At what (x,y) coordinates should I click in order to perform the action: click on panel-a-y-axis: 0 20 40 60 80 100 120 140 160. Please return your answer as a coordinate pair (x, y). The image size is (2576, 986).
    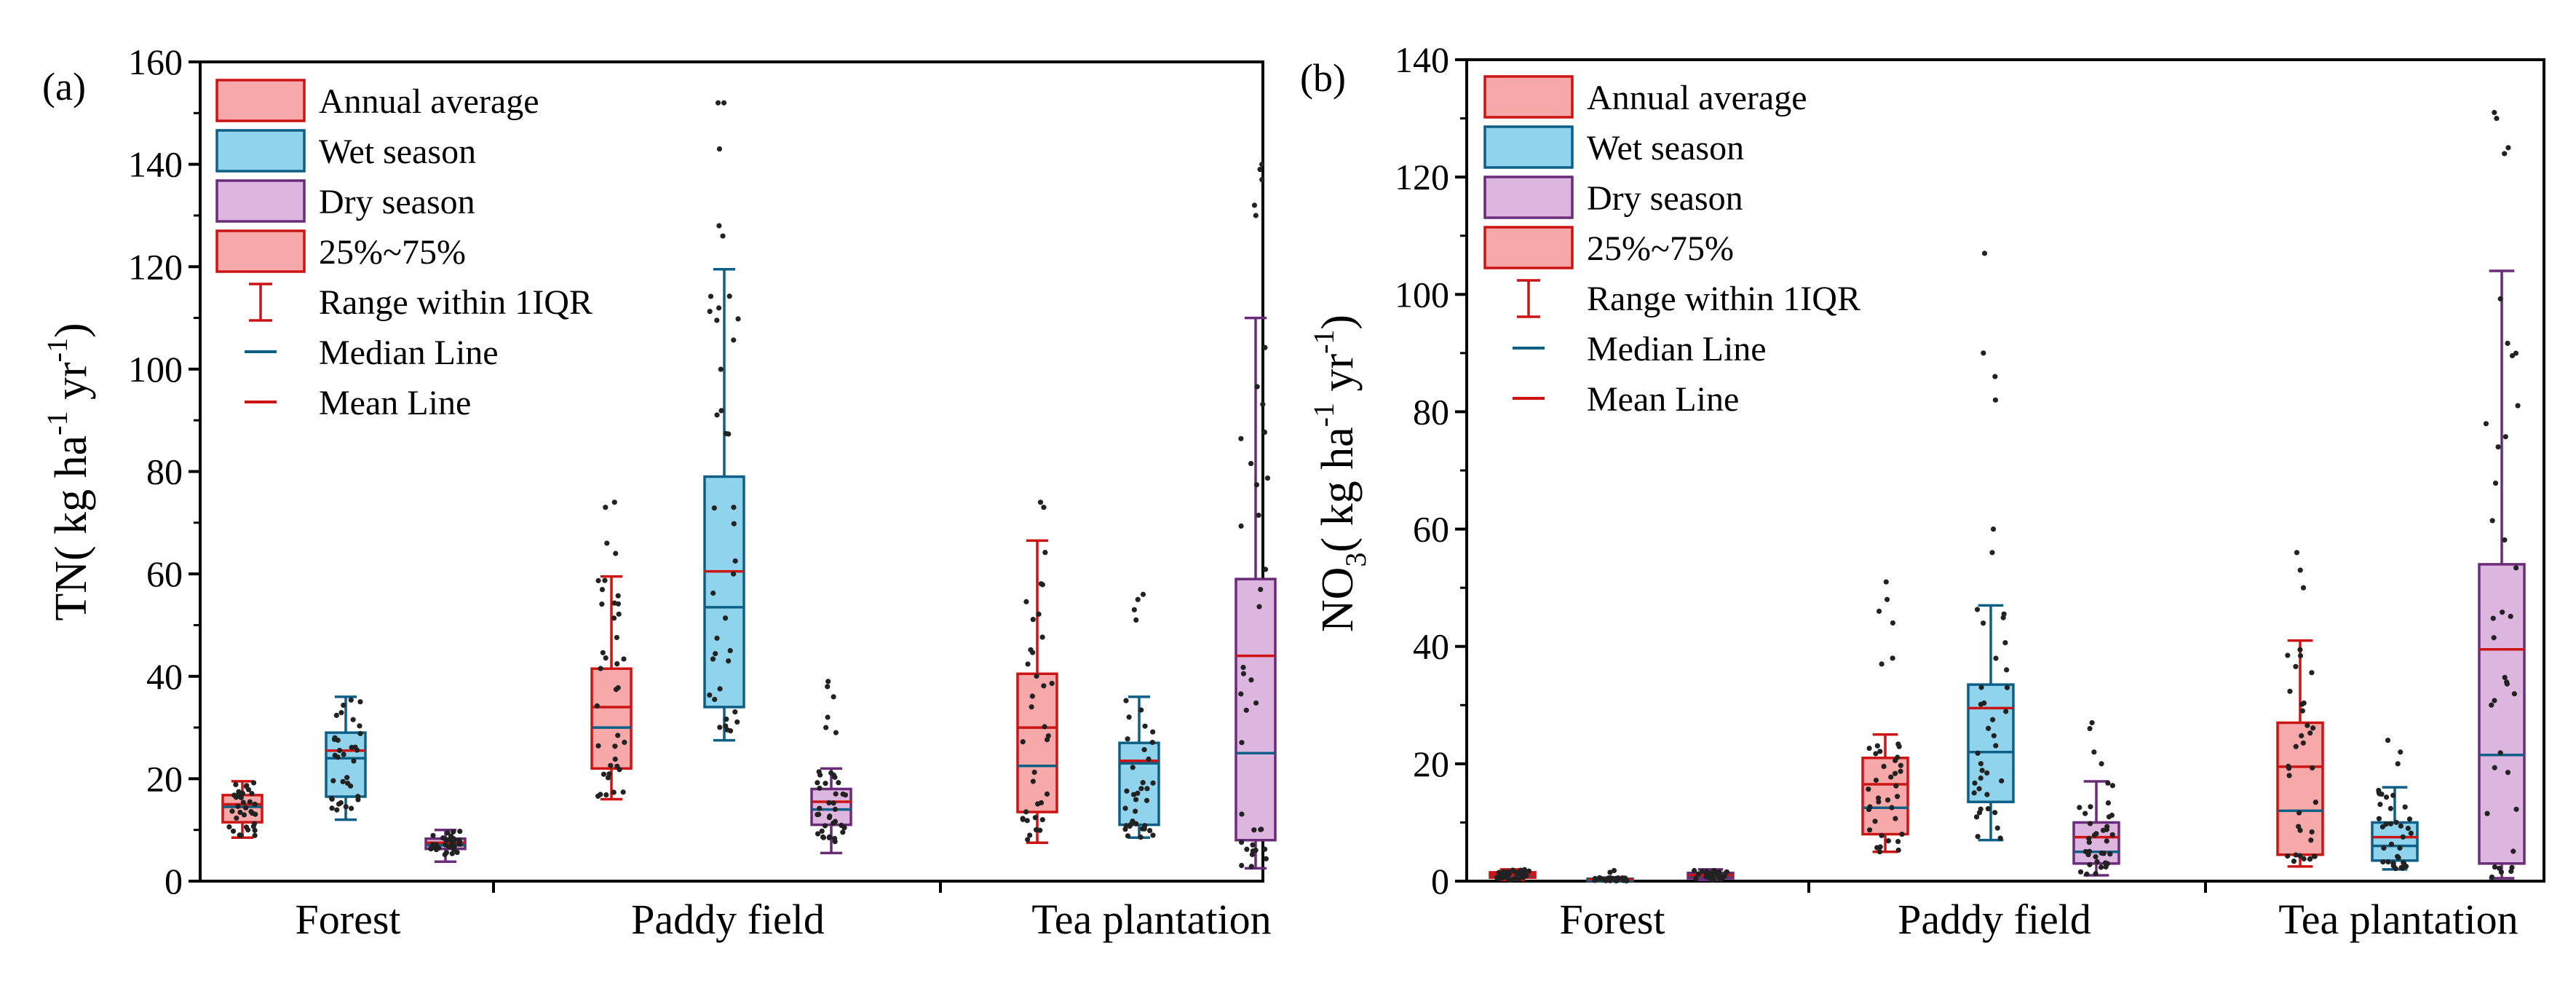
    Looking at the image, I should click on (164, 472).